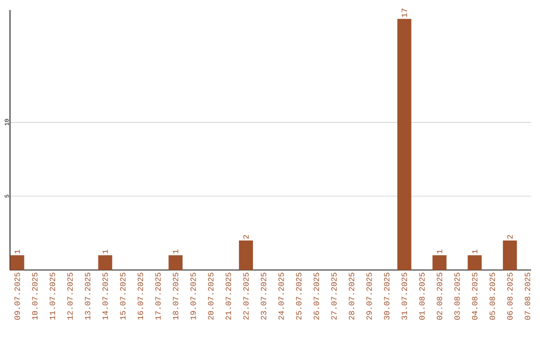 This screenshot has width=540, height=340. Describe the element at coordinates (387, 296) in the screenshot. I see `x-tick-label: 30.07.2025` at that location.